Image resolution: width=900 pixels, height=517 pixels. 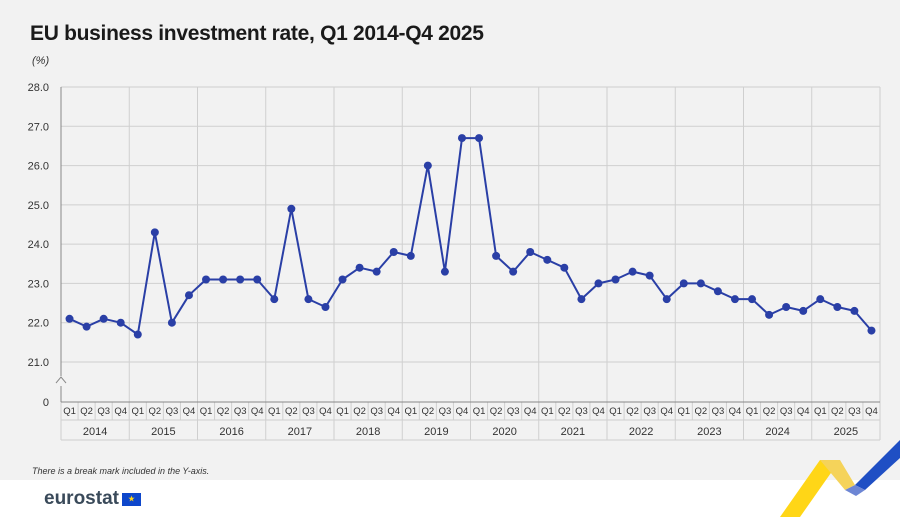 What do you see at coordinates (131, 499) in the screenshot?
I see `eu-flag-icon: ★` at bounding box center [131, 499].